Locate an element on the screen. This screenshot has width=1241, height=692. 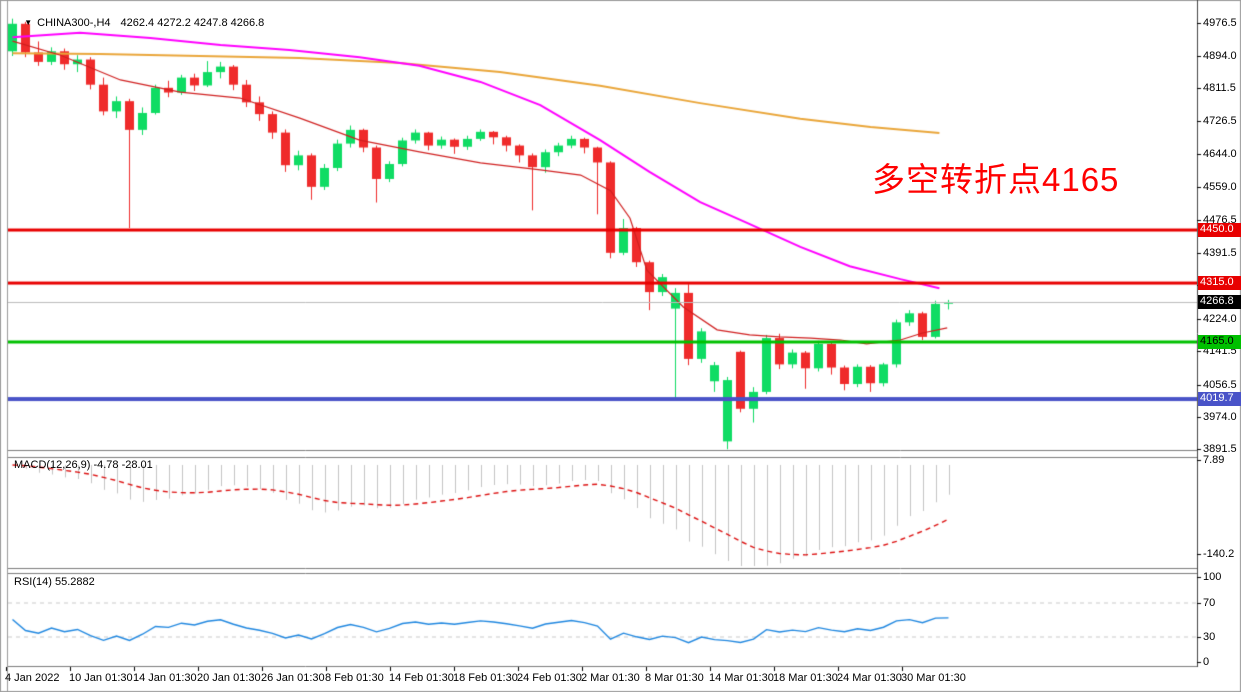
price-tick-label: 4224.0 is located at coordinates (1220, 318).